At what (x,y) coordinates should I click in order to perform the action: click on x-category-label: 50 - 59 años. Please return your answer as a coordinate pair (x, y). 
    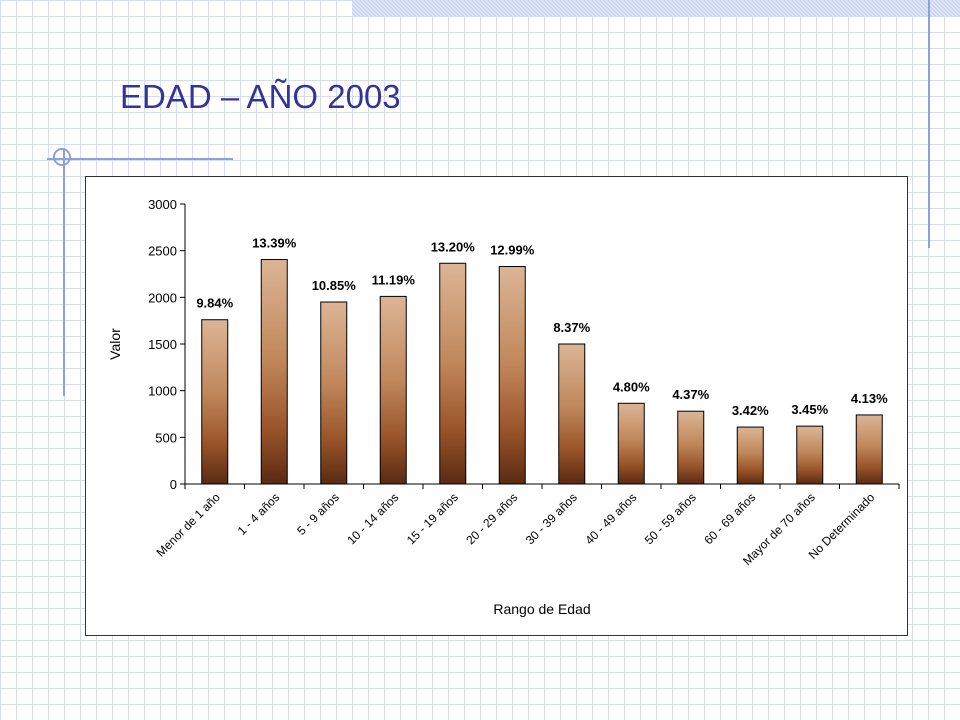
    Looking at the image, I should click on (670, 518).